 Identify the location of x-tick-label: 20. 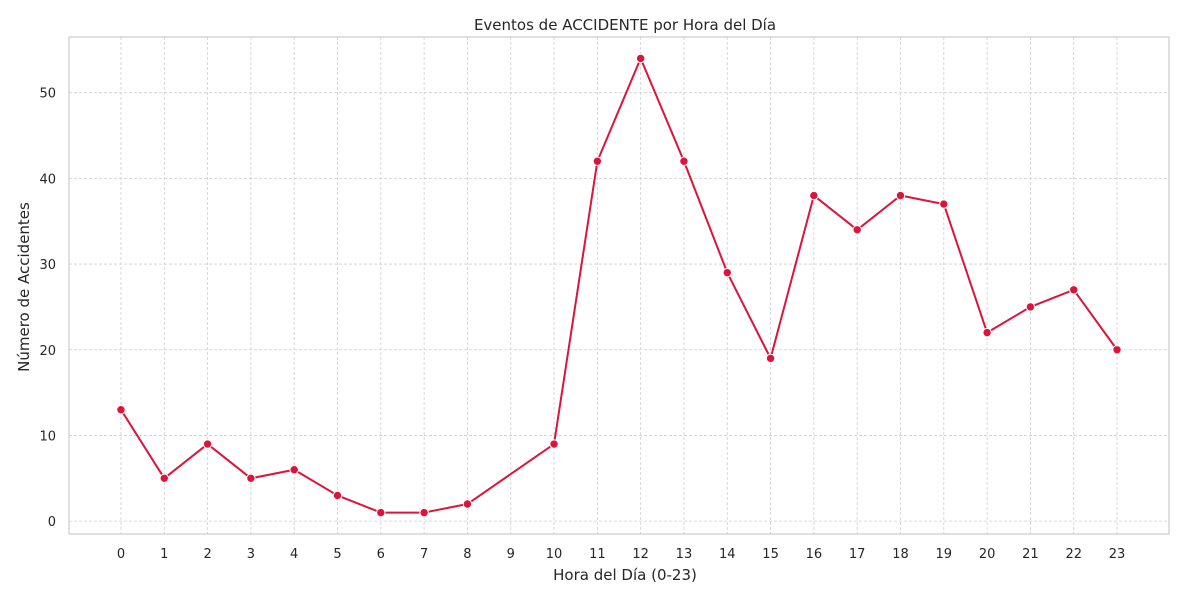
(987, 554).